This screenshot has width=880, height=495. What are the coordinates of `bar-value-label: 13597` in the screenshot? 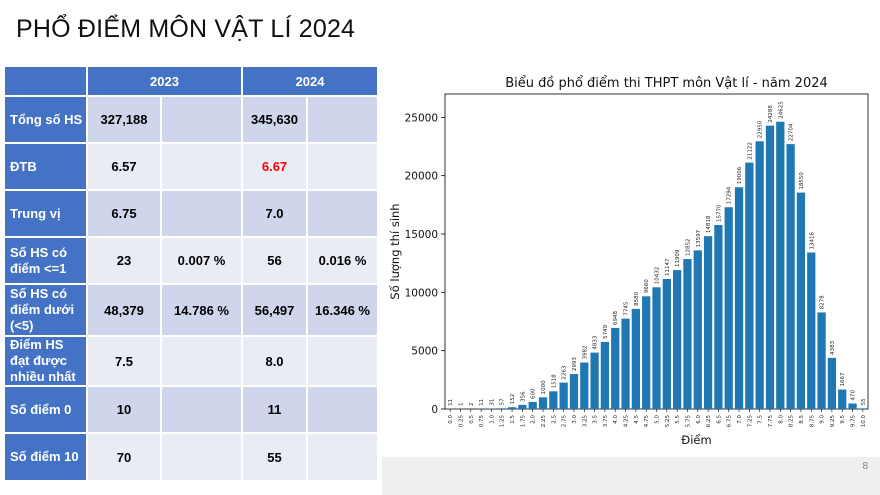 It's located at (699, 238).